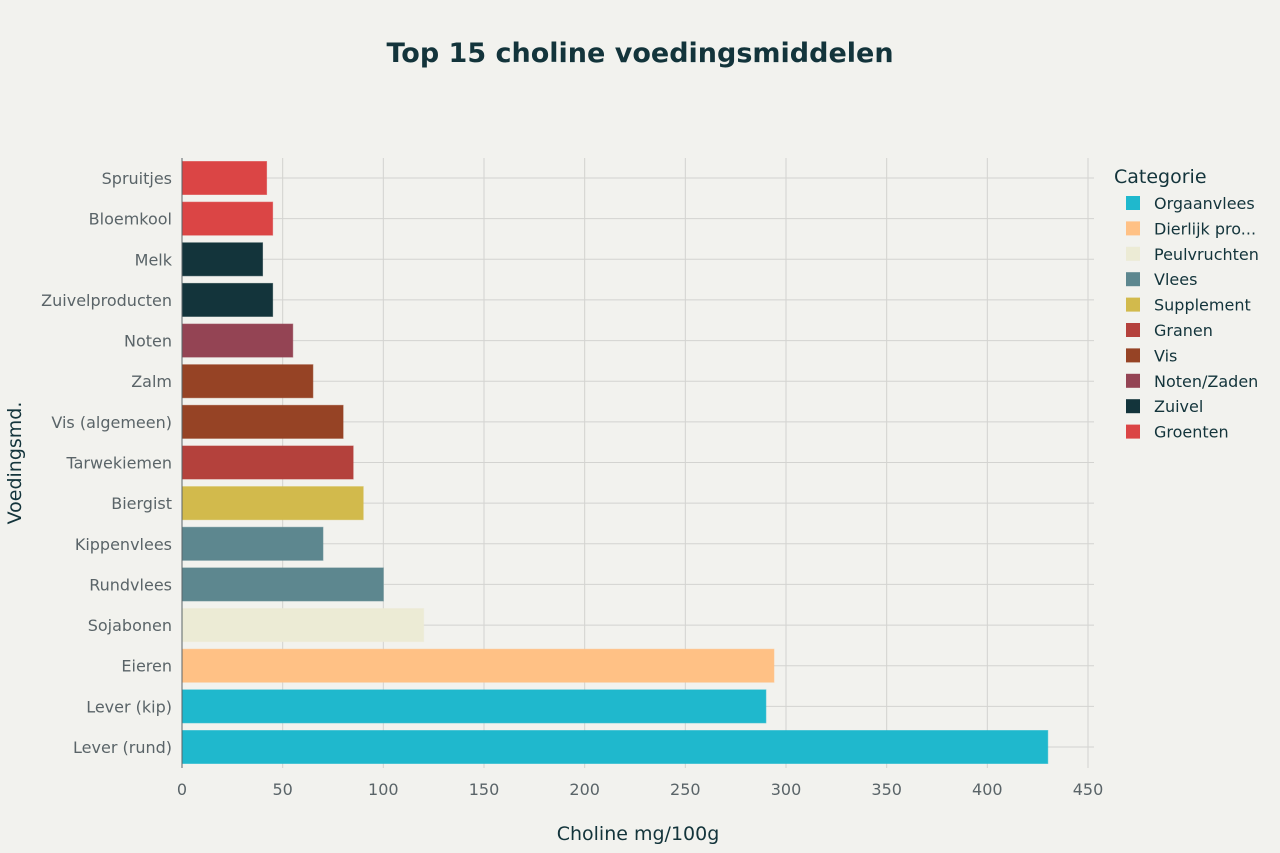 Image resolution: width=1280 pixels, height=853 pixels. What do you see at coordinates (1178, 406) in the screenshot?
I see `legend-label: Zuivel` at bounding box center [1178, 406].